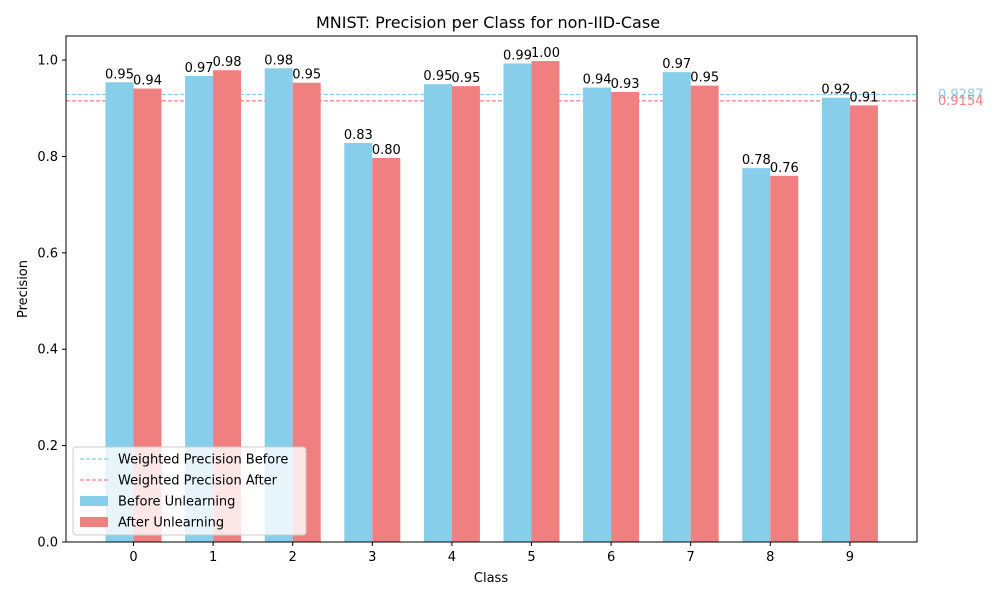 The image size is (1000, 600). I want to click on bar-s1-c5, so click(545, 301).